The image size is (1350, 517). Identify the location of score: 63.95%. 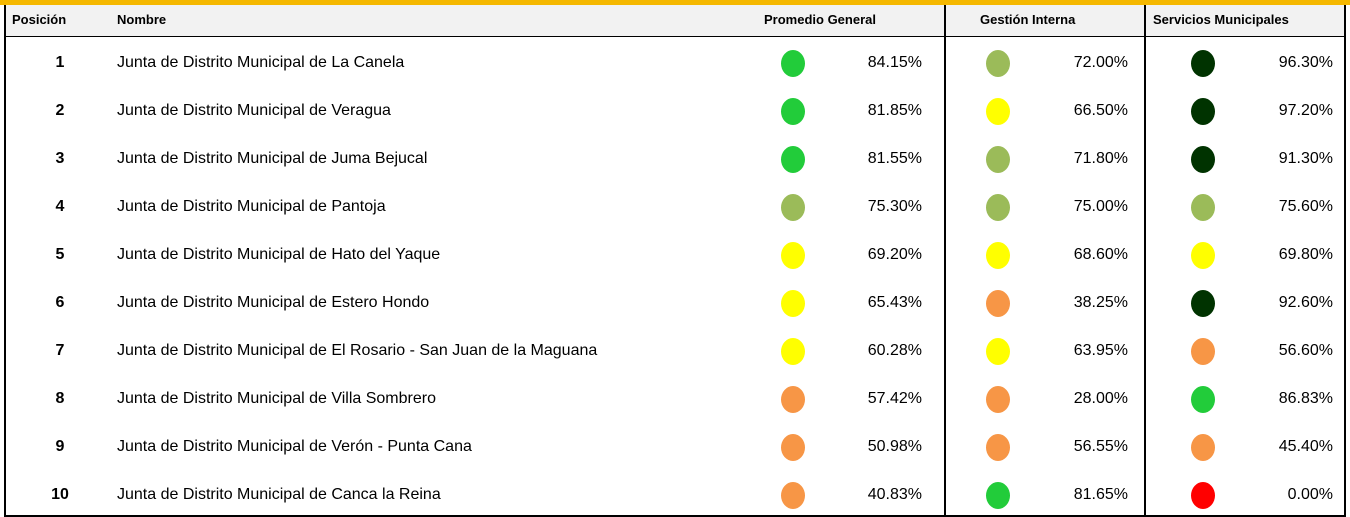
(1100, 350).